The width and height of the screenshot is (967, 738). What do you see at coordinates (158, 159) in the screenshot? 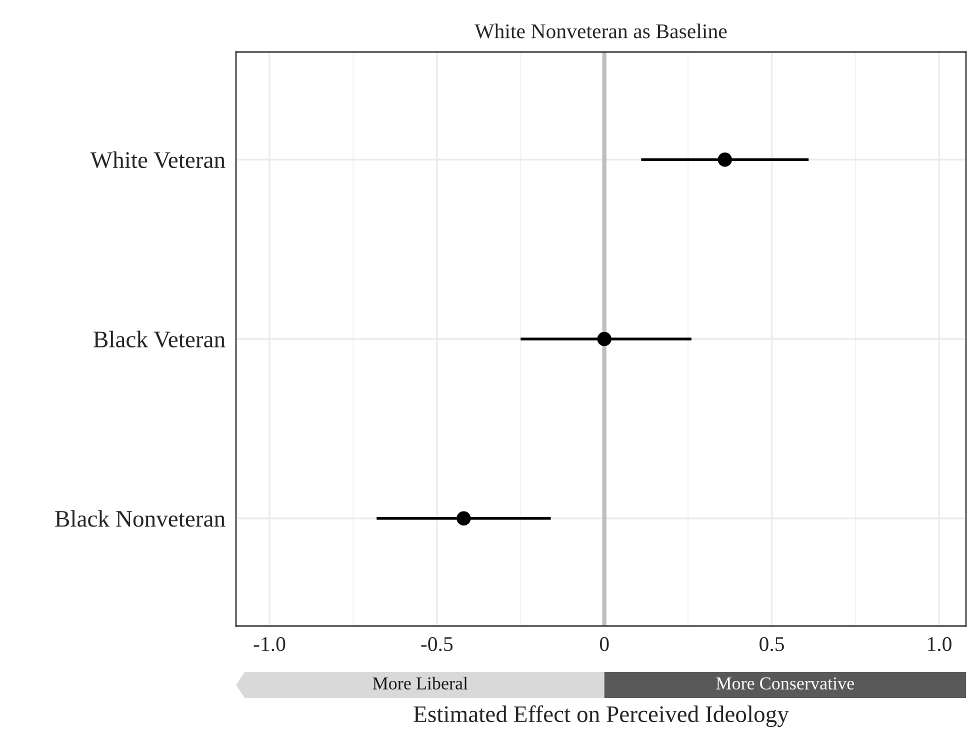
I see `y-tick-label: White Veteran` at bounding box center [158, 159].